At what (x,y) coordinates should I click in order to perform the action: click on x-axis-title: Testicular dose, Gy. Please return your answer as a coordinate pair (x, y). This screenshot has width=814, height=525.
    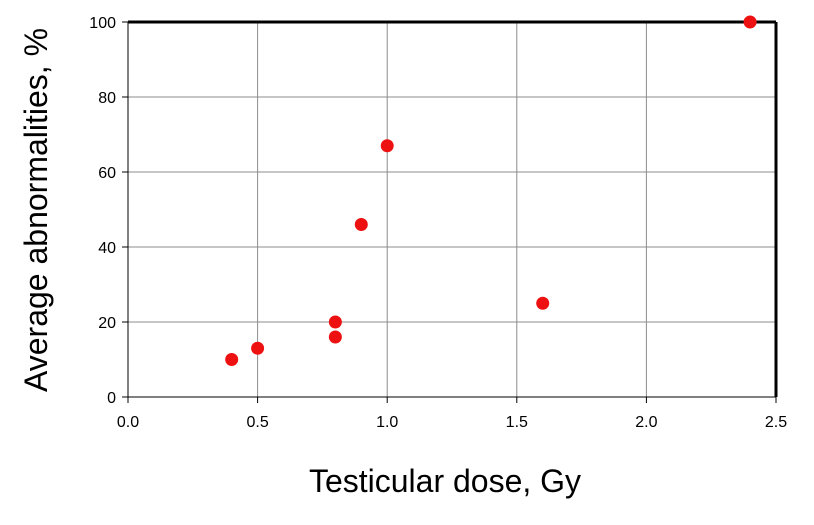
    Looking at the image, I should click on (445, 481).